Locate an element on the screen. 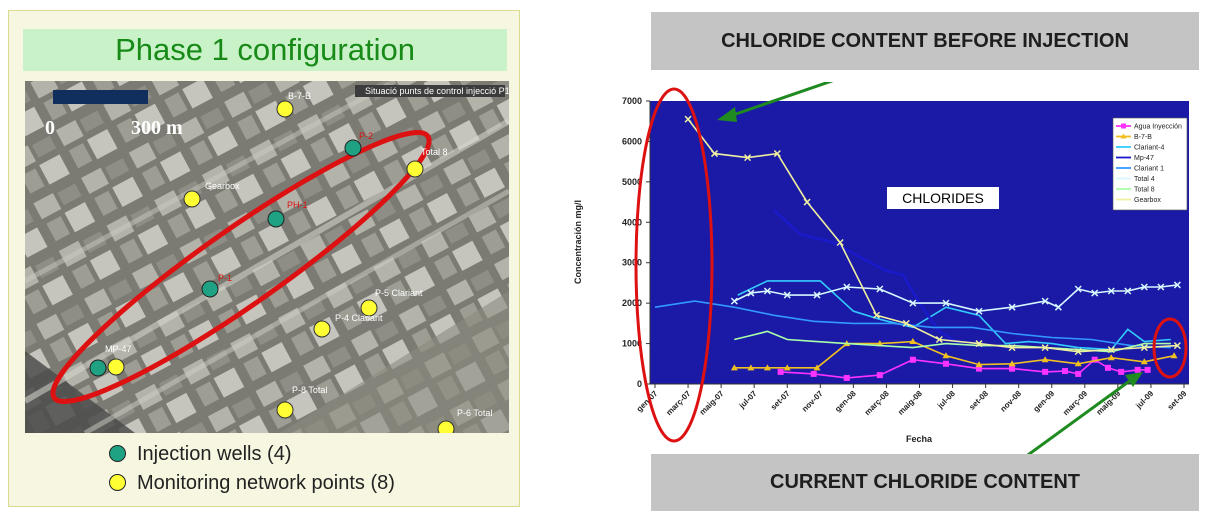  y-axis: 0 1000 2000 3000 4000 5000 6000 7000 is located at coordinates (636, 242).